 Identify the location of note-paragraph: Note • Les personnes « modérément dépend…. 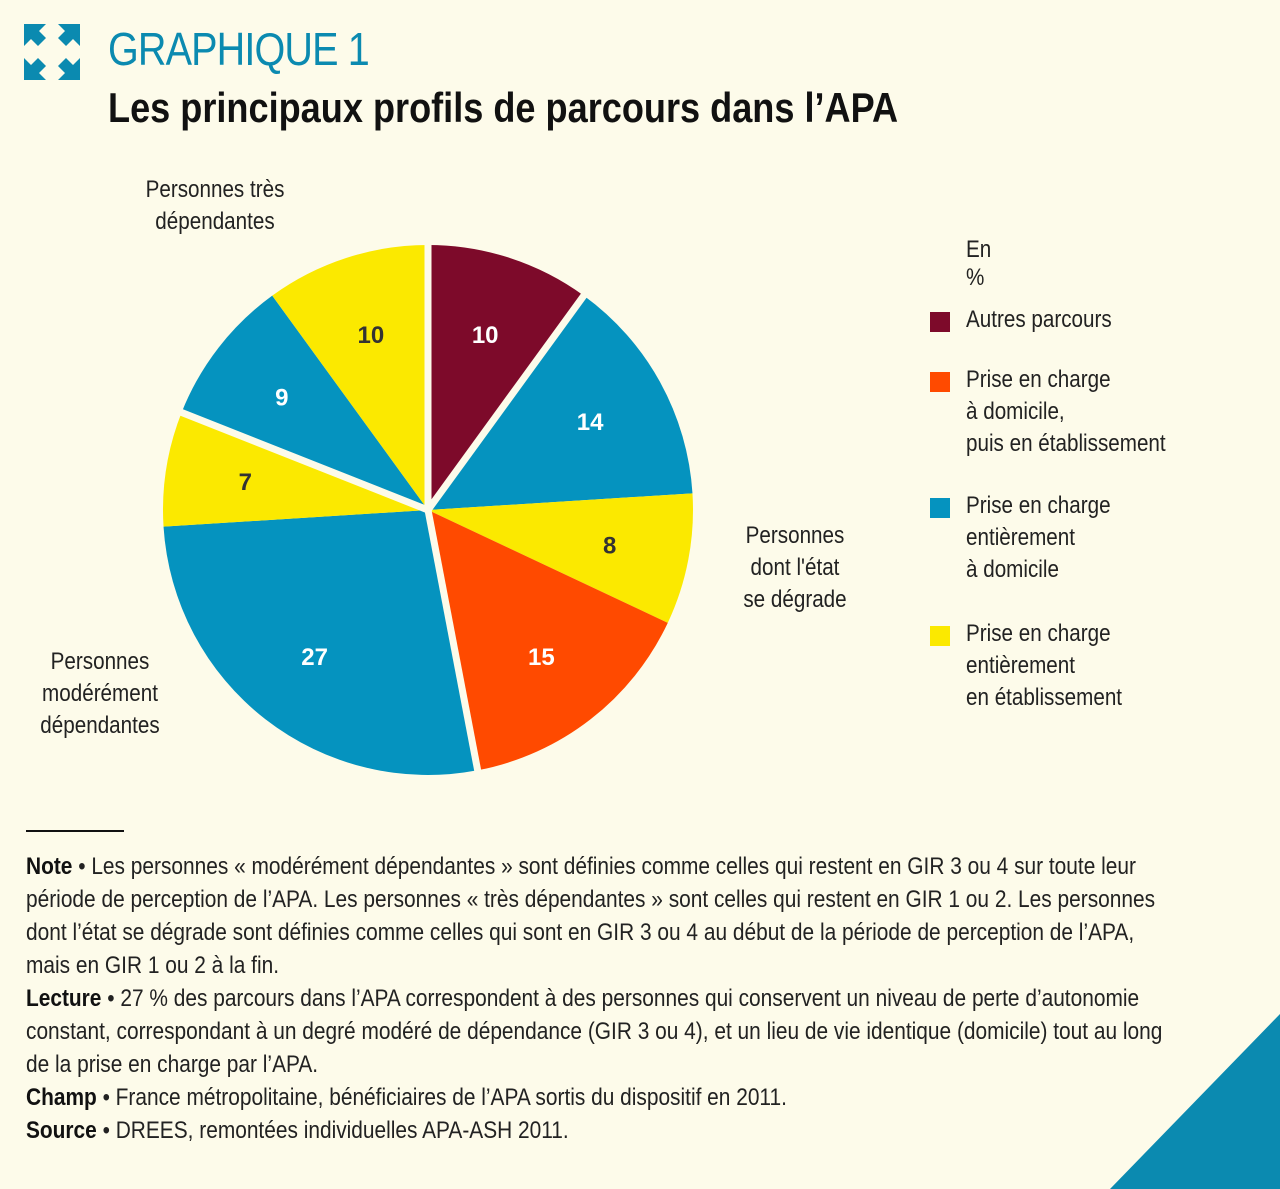
(600, 916).